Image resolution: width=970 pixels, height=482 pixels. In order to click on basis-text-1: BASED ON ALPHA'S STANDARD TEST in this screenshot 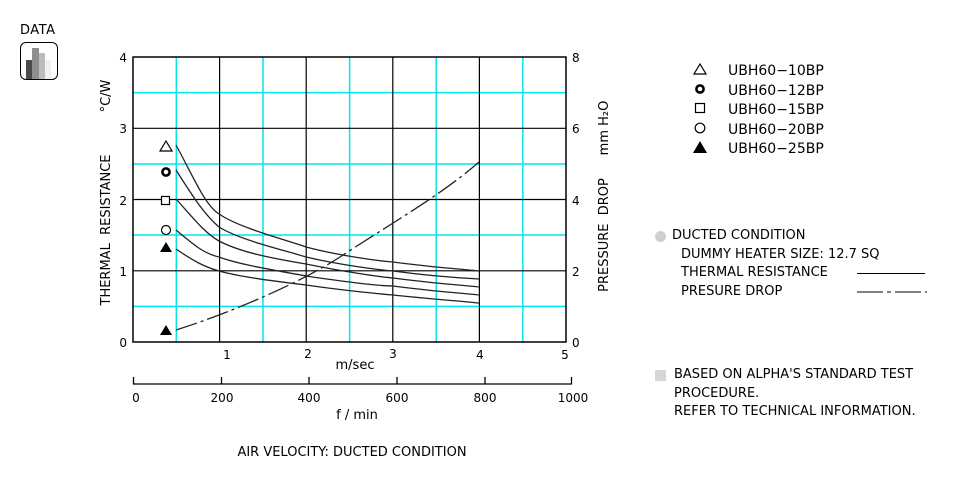, I will do `click(794, 374)`.